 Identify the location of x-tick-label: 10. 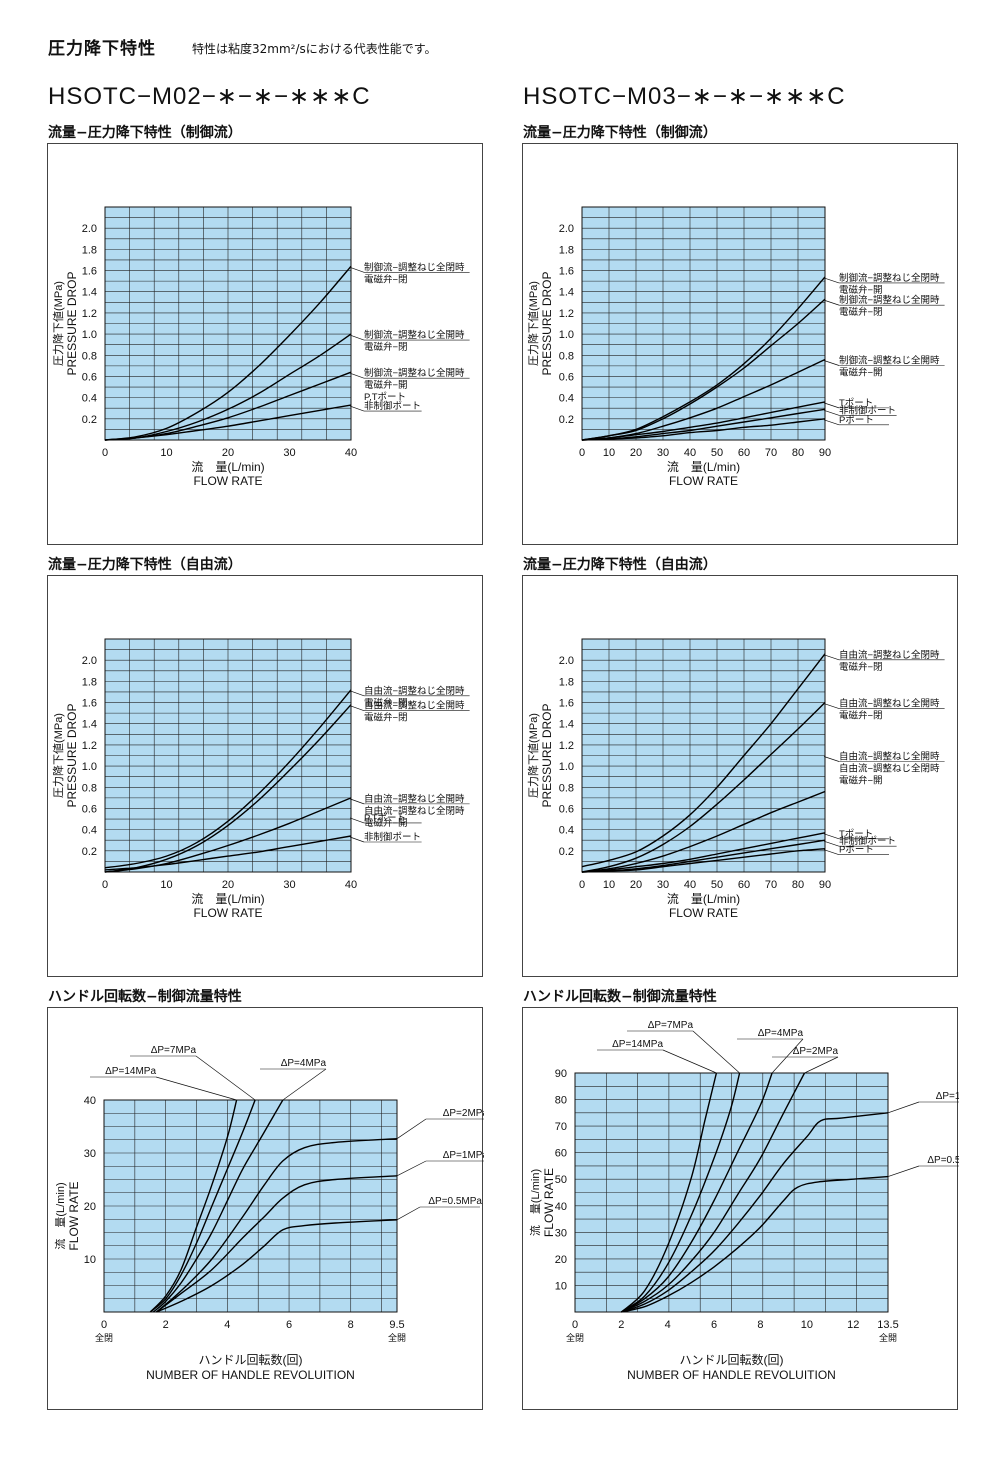
(807, 1325).